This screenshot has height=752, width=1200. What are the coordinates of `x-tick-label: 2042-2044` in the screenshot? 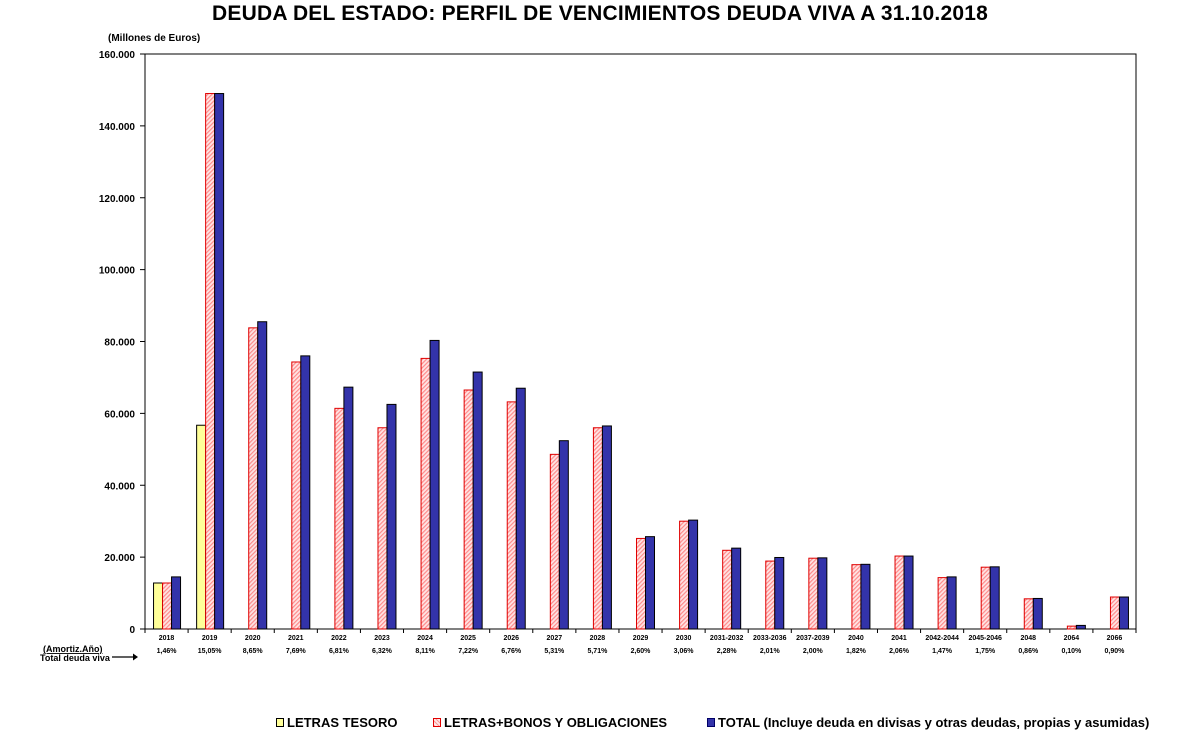 It's located at (942, 638).